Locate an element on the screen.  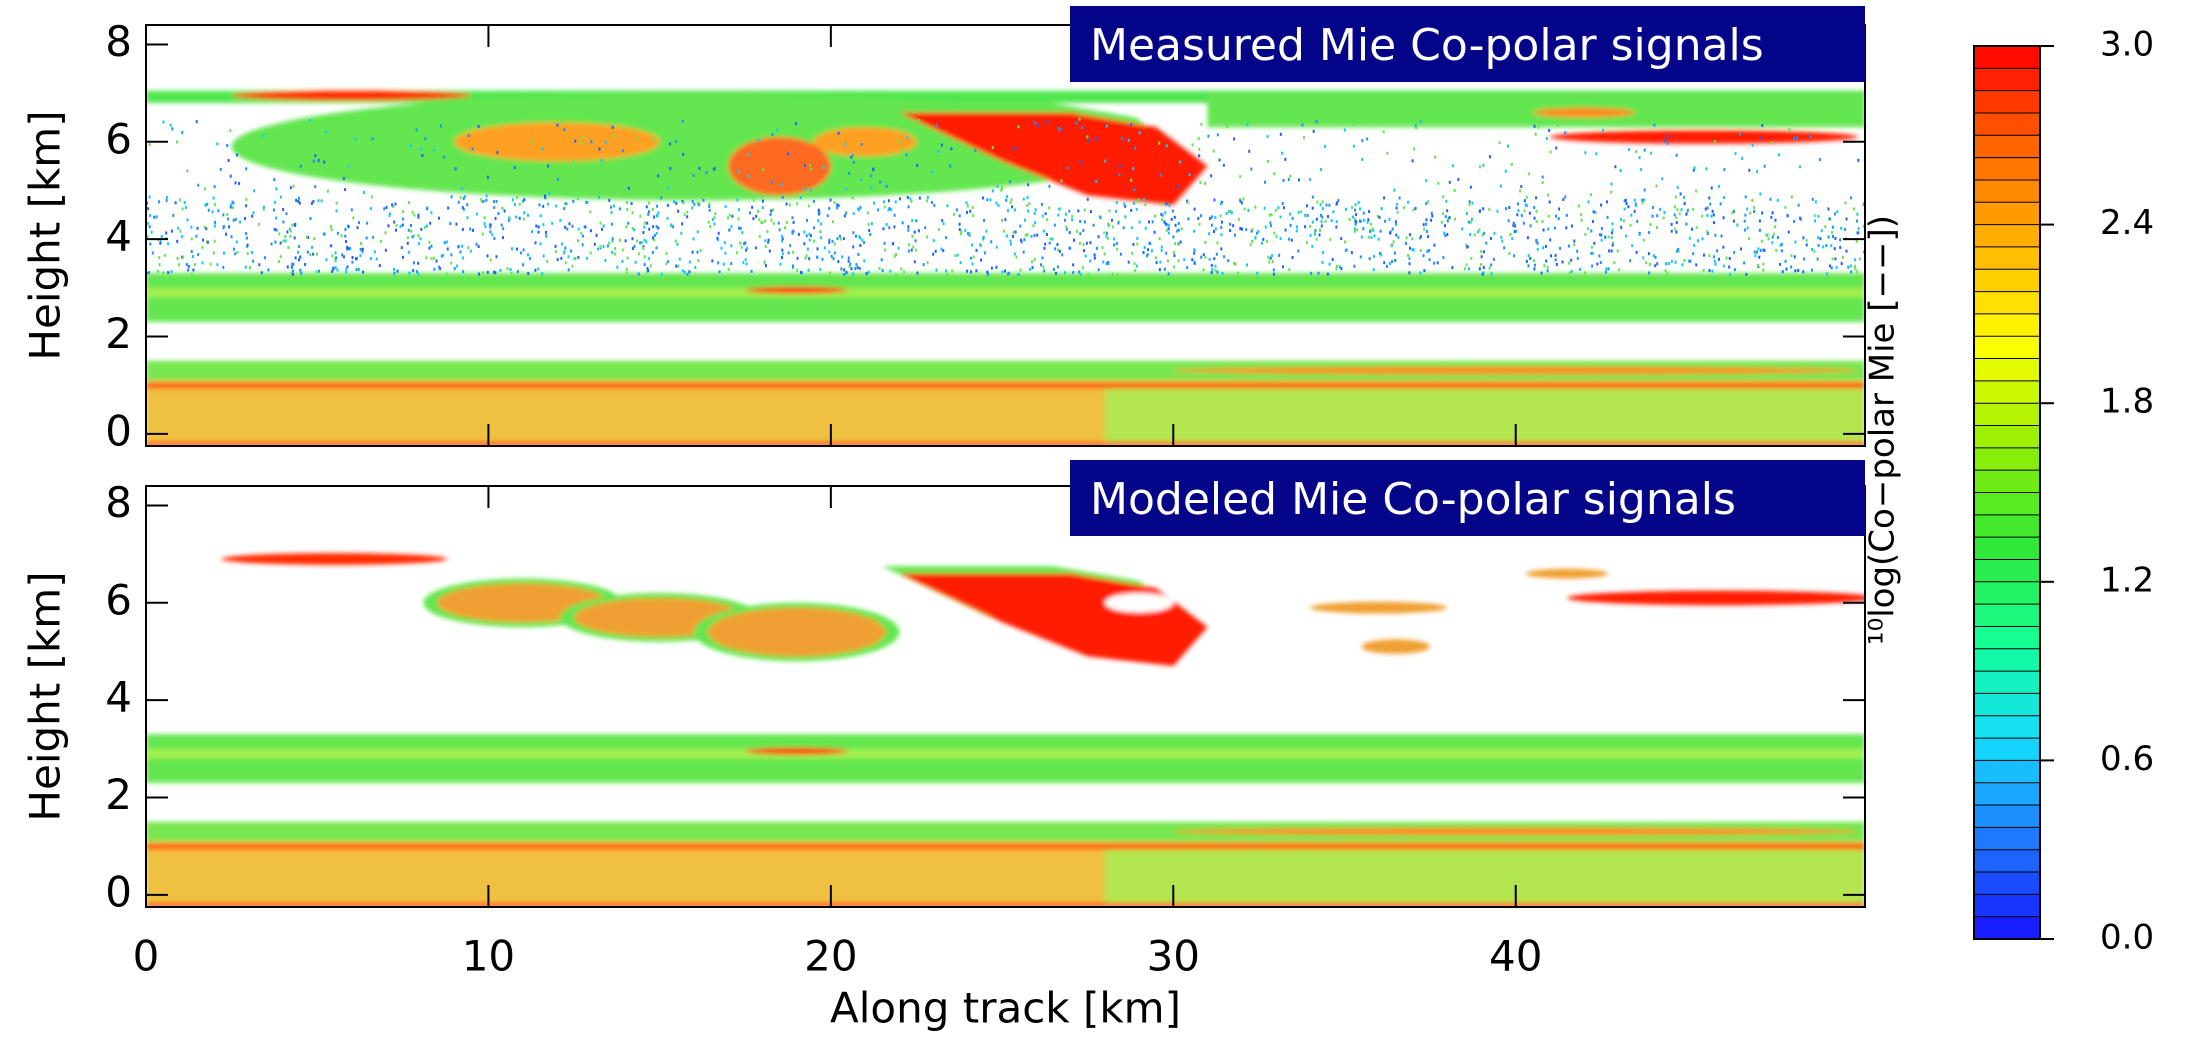
signal-patch is located at coordinates (1379, 156).